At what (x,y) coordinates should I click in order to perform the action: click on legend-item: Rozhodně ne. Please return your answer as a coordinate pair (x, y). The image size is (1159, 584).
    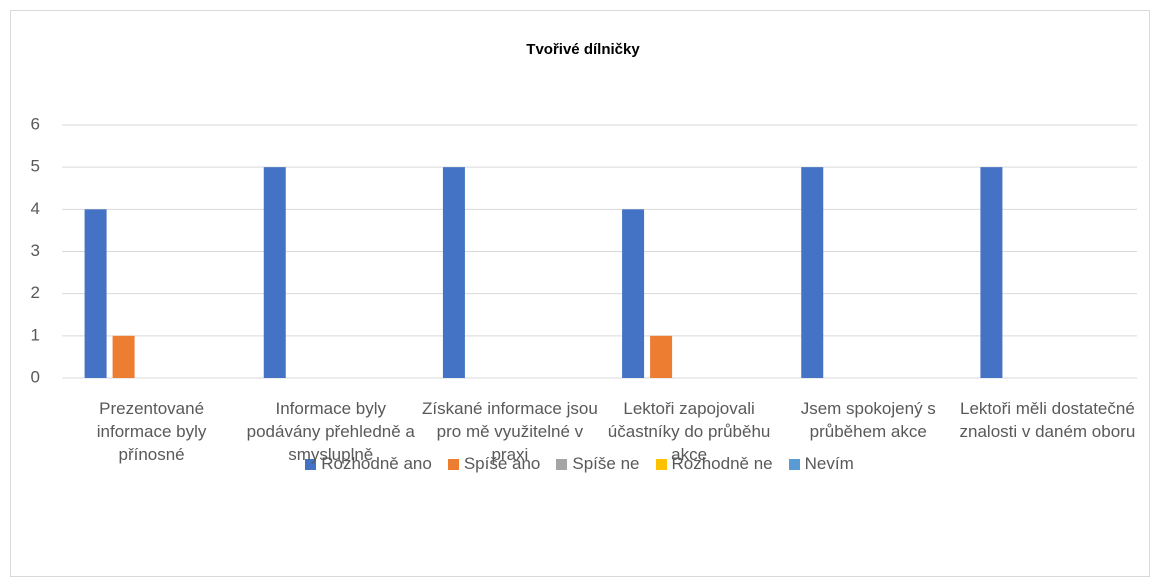
    Looking at the image, I should click on (714, 464).